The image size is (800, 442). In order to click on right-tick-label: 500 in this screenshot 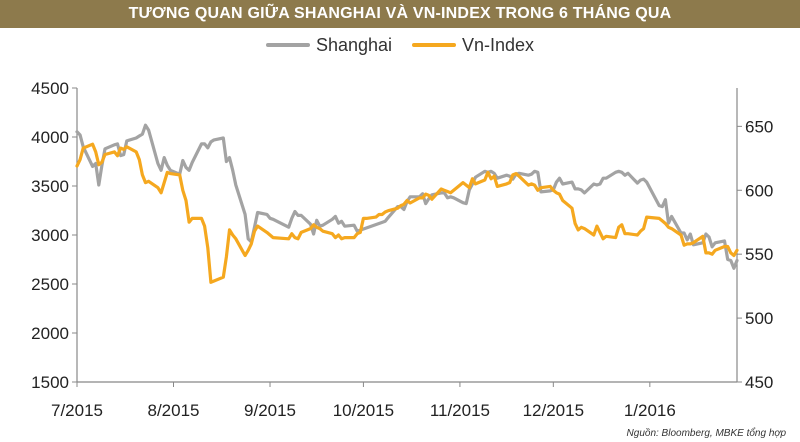, I will do `click(759, 318)`.